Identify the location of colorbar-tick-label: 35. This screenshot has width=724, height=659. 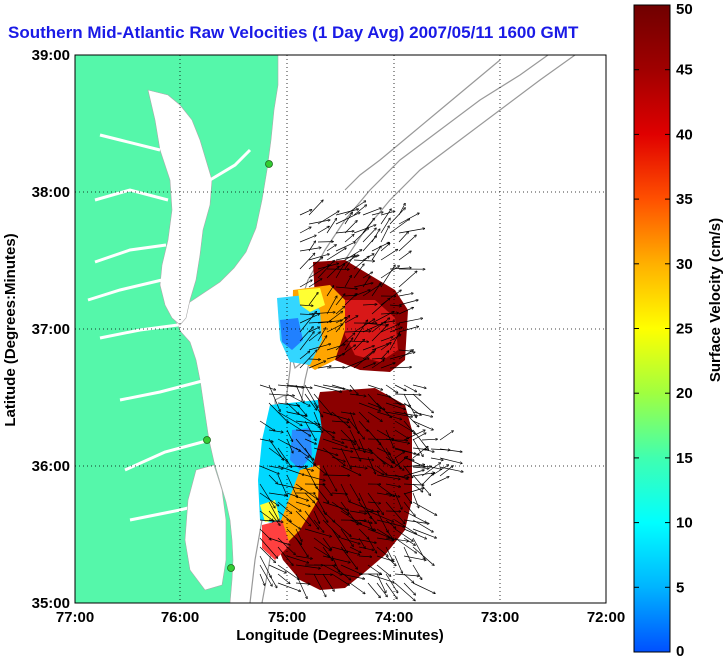
(684, 199).